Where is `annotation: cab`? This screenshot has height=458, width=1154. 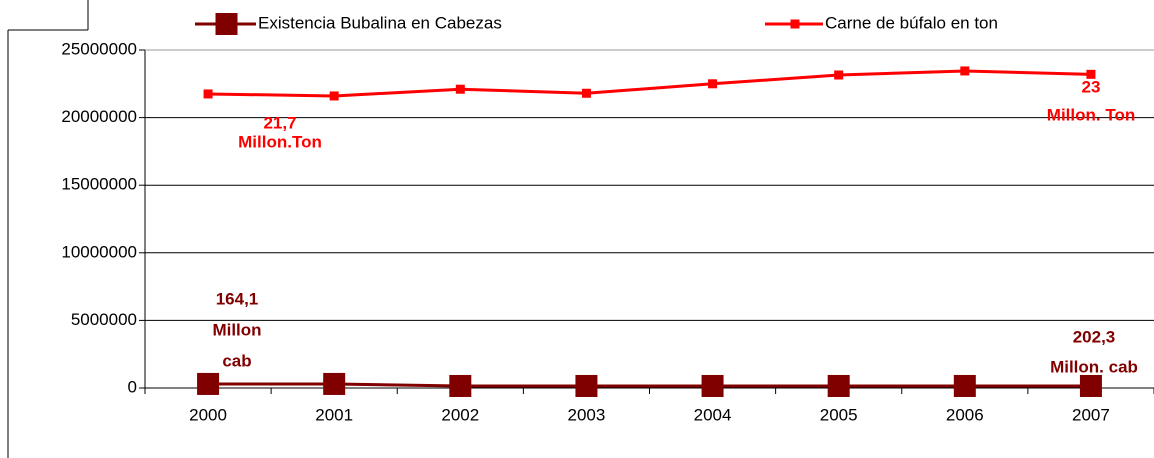
annotation: cab is located at coordinates (236, 360).